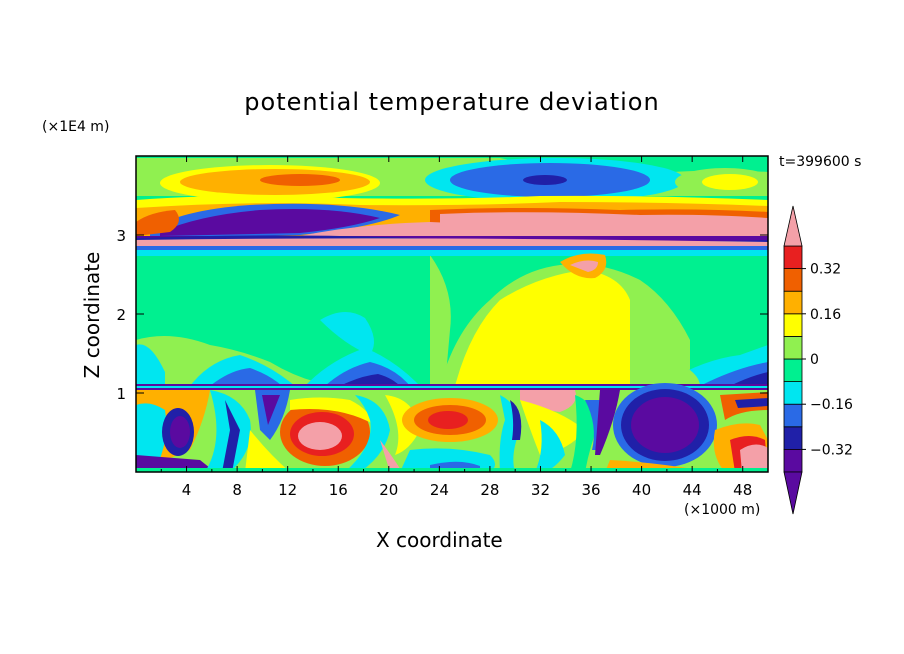 This screenshot has width=904, height=654. What do you see at coordinates (439, 540) in the screenshot?
I see `x-axis-label: X coordinate` at bounding box center [439, 540].